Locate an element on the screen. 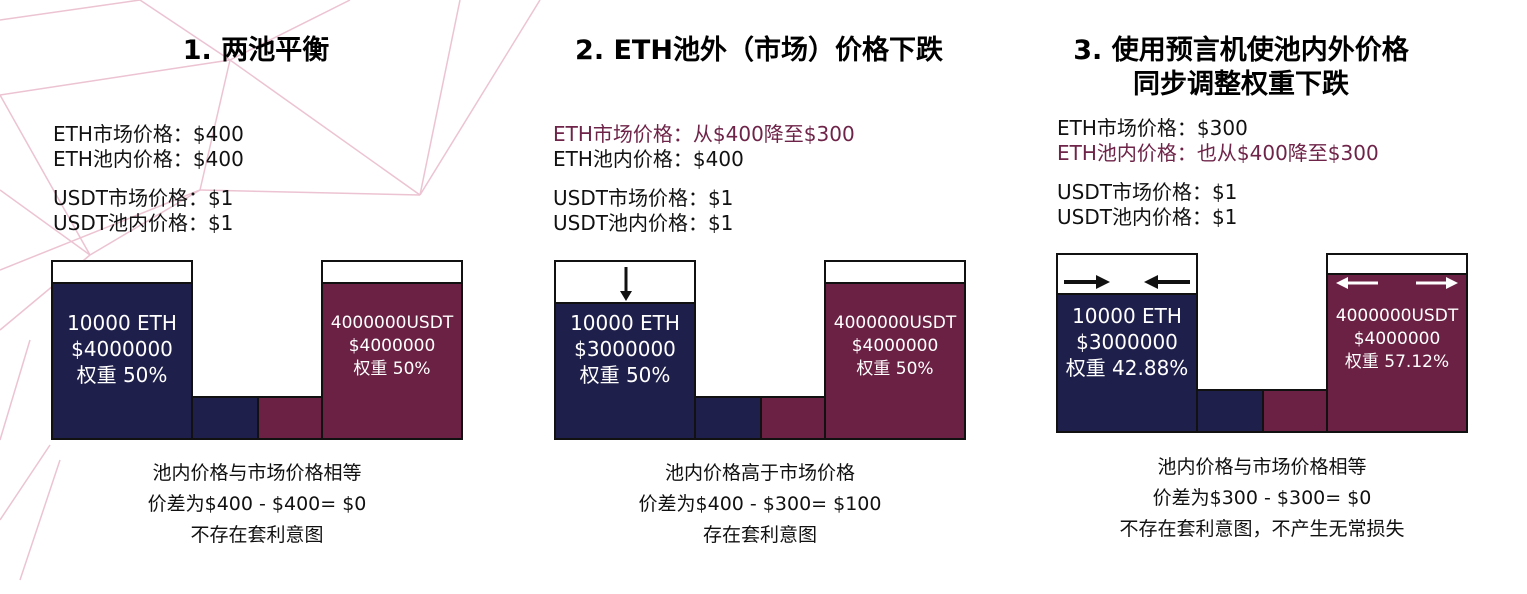 The width and height of the screenshot is (1527, 594). converging-arrows-icon is located at coordinates (1127, 282).